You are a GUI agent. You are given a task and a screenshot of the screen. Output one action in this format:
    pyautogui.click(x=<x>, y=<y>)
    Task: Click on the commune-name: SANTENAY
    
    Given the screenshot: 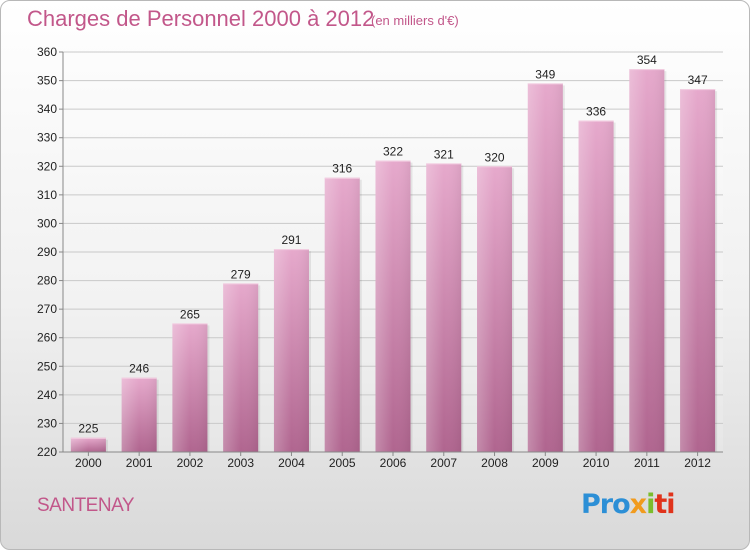 What is the action you would take?
    pyautogui.click(x=86, y=505)
    